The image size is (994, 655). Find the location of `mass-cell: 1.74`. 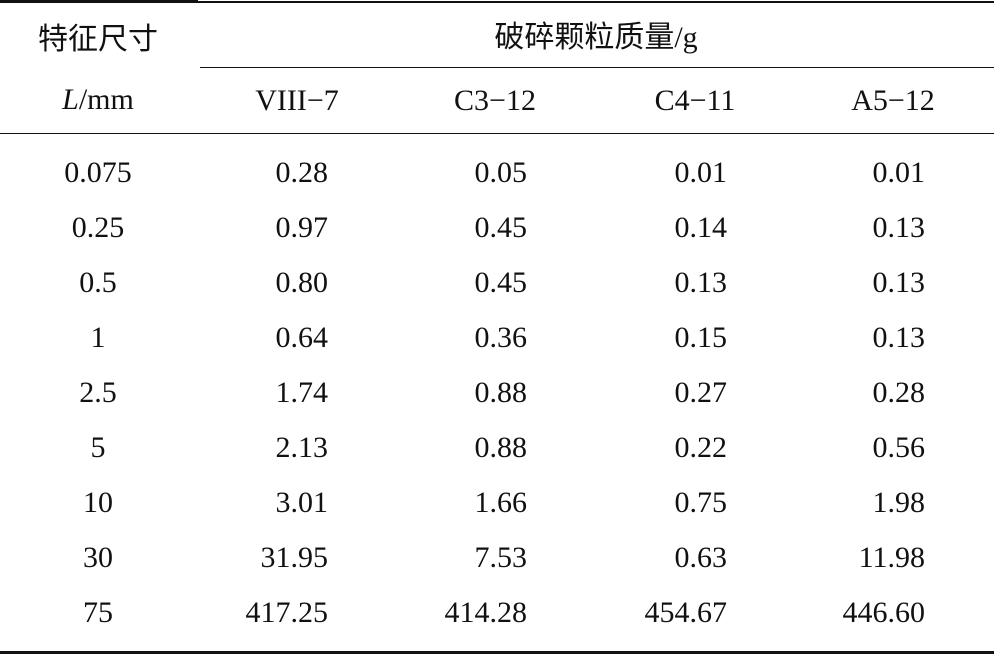

mass-cell: 1.74 is located at coordinates (302, 392).